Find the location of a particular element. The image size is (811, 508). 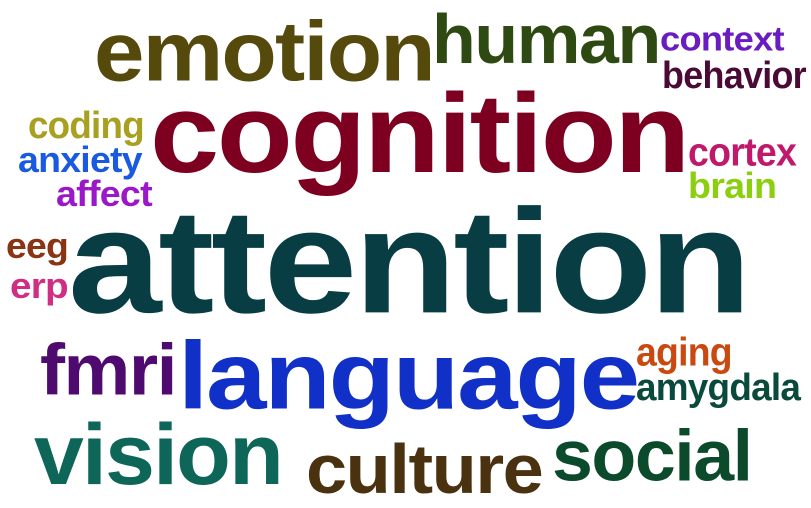

word-cortex: cortex is located at coordinates (742, 152).